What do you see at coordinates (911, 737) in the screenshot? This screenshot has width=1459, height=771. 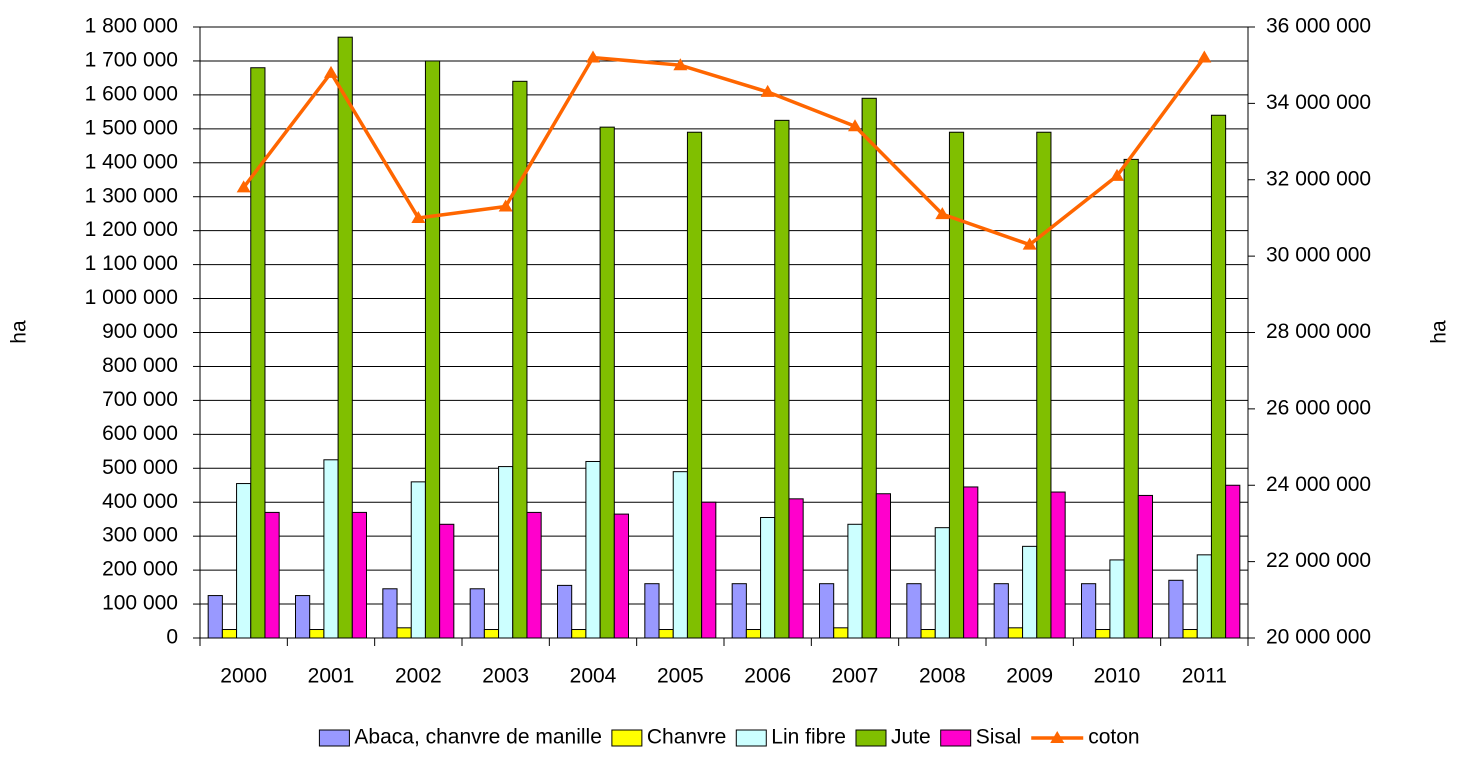 I see `legend-label: Jute` at bounding box center [911, 737].